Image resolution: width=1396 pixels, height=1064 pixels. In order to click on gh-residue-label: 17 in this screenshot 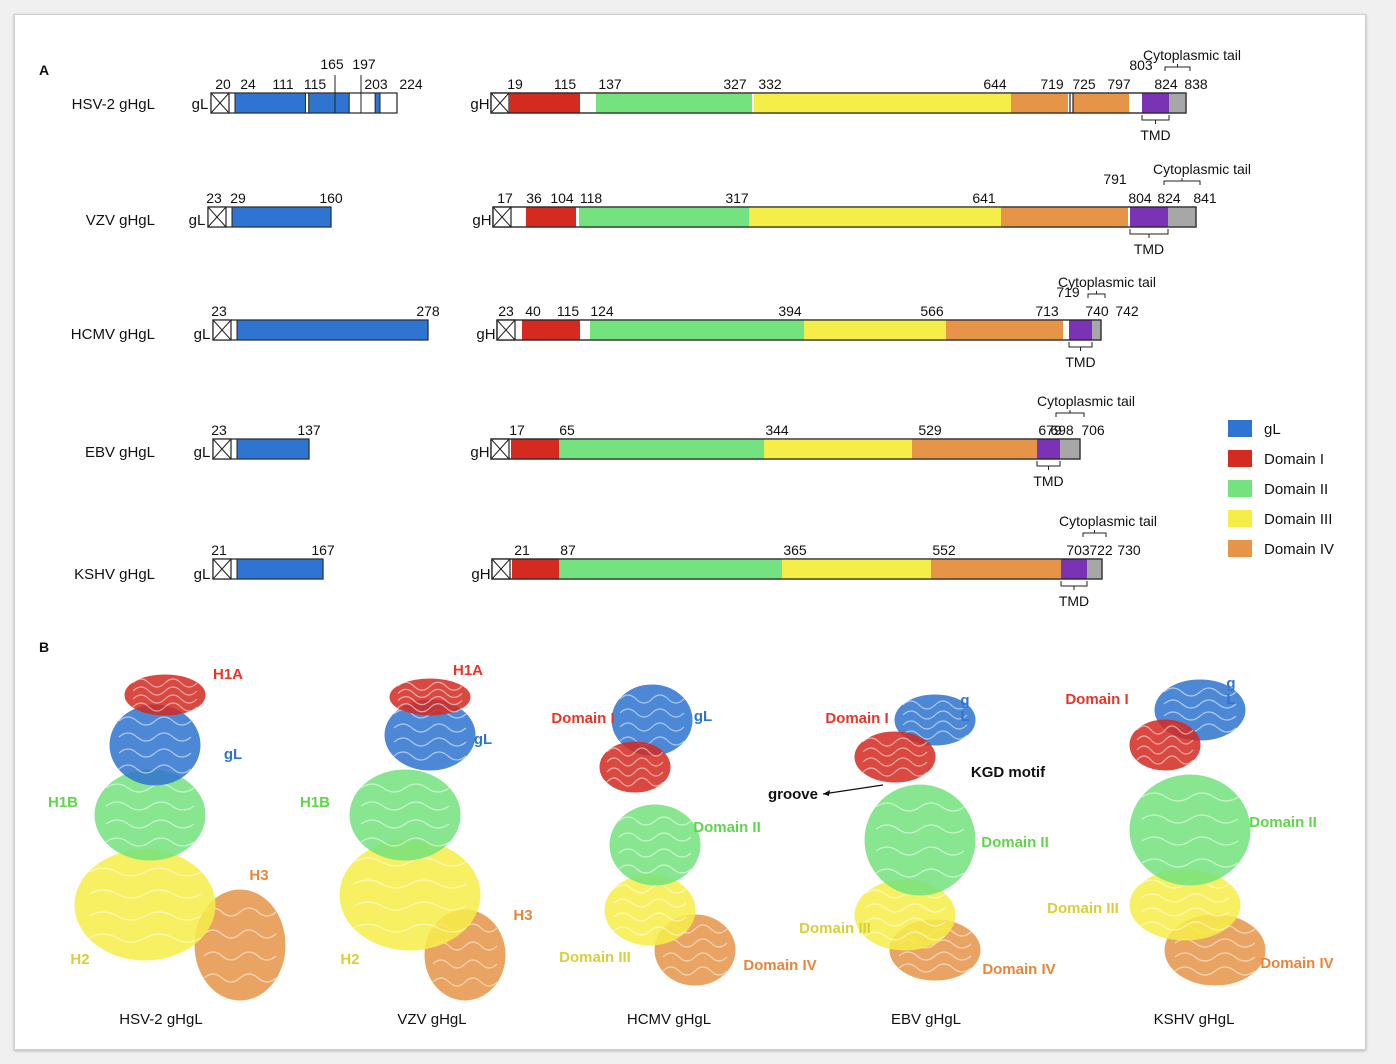, I will do `click(517, 430)`.